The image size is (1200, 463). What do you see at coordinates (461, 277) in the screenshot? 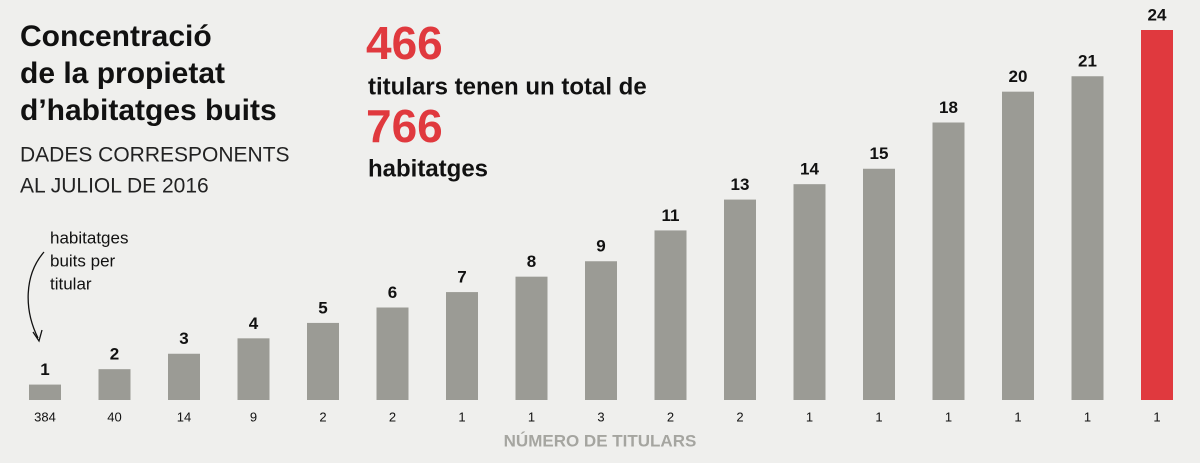
I see `value-label: 7` at bounding box center [461, 277].